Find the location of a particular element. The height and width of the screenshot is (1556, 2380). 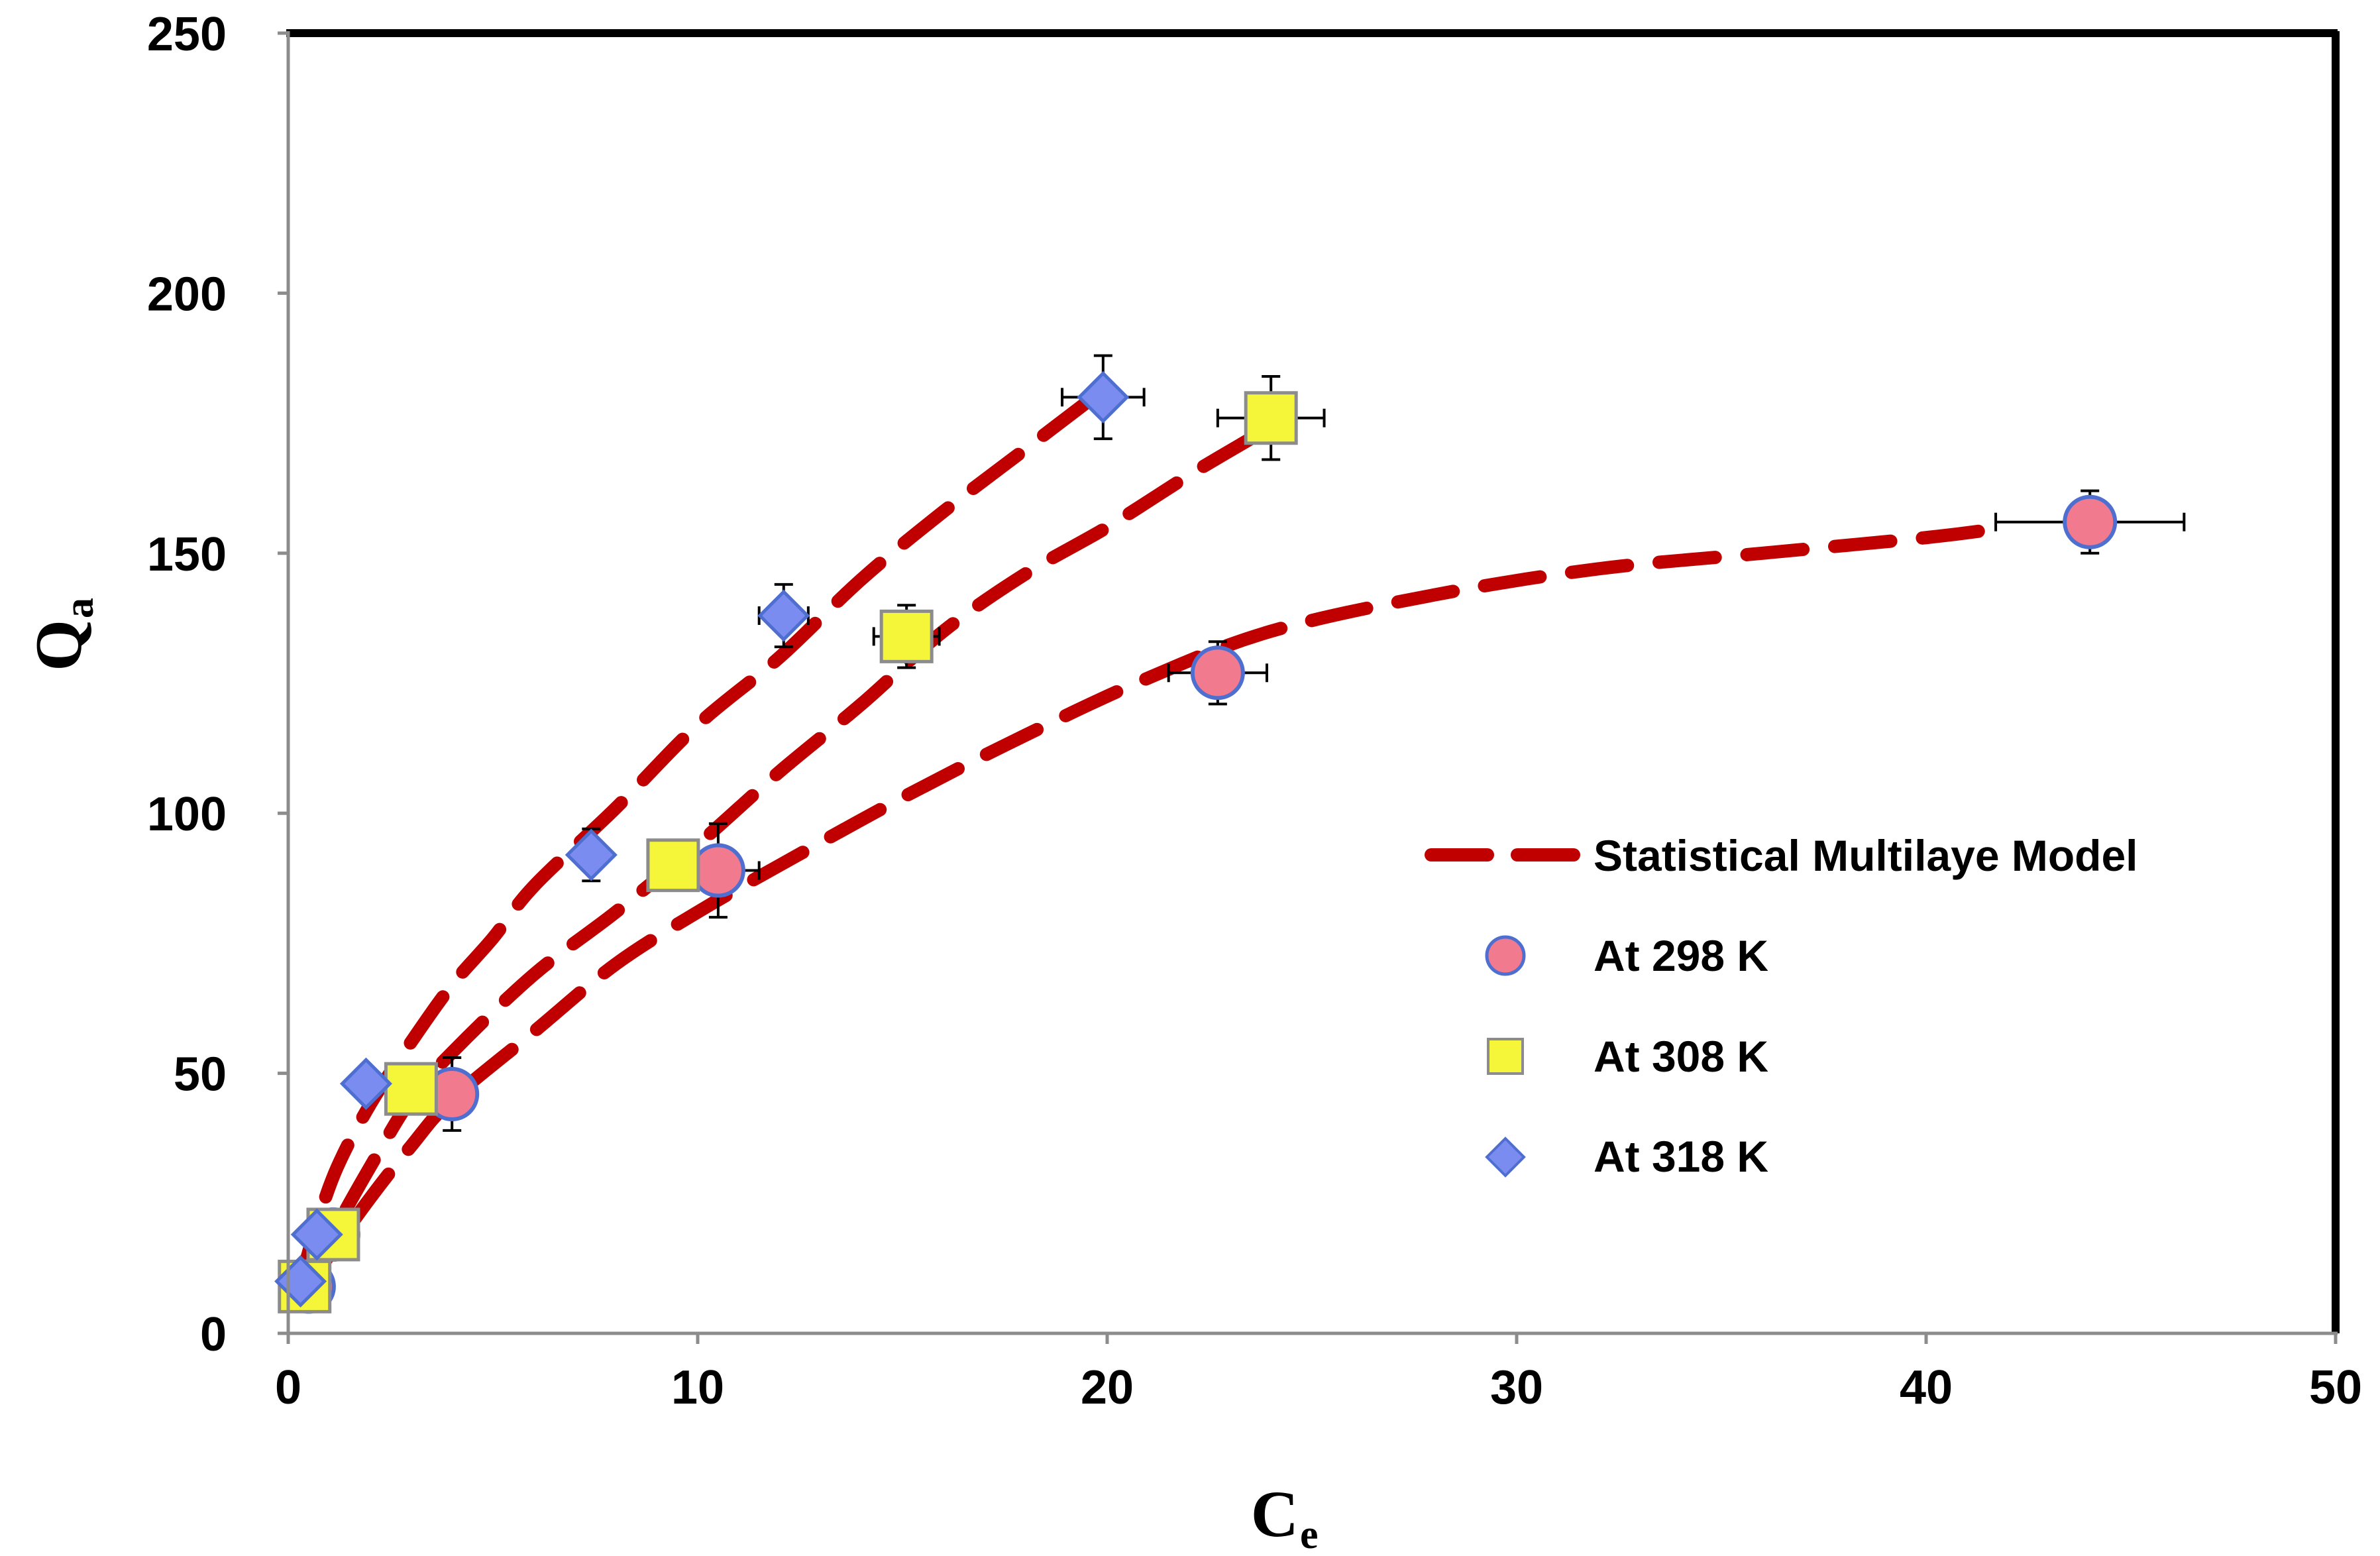

x-tick-label: 10 is located at coordinates (697, 1387).